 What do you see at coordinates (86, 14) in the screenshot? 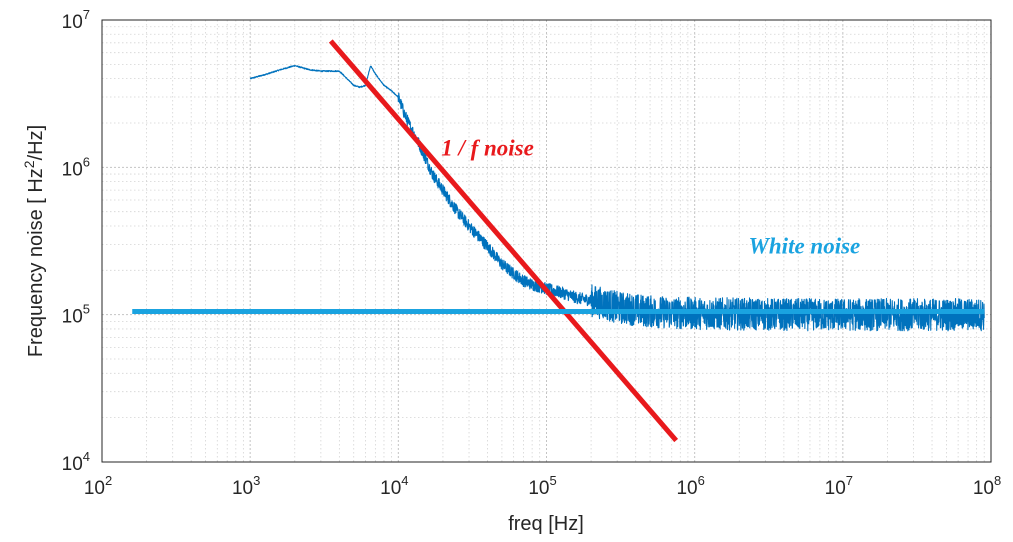
I see `y-tick-exp: 7` at bounding box center [86, 14].